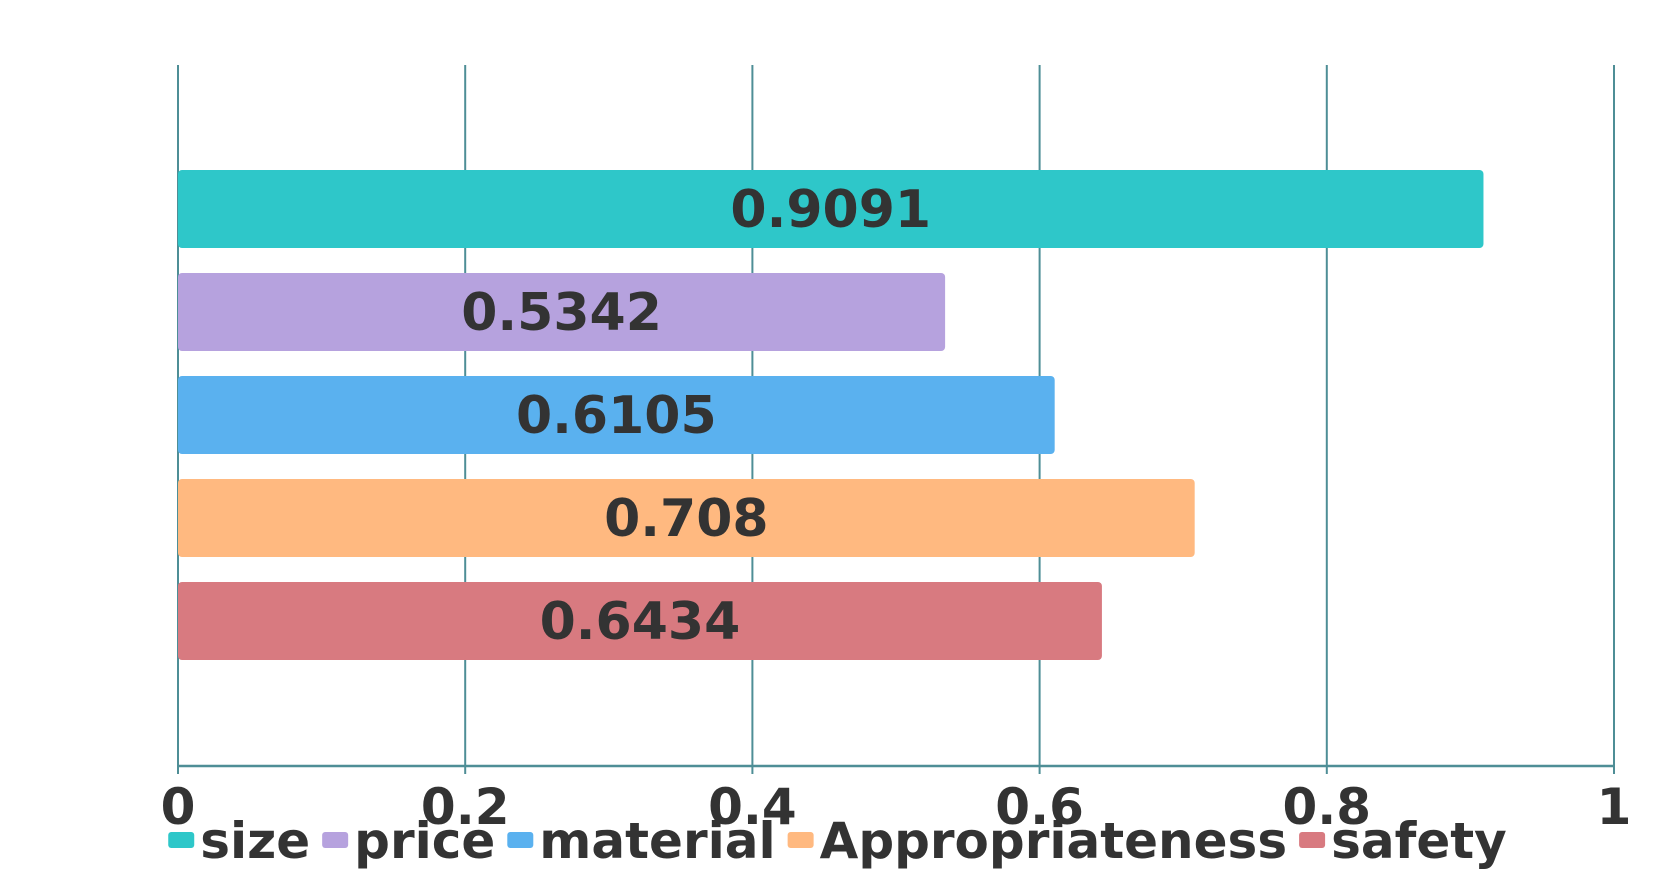 Image resolution: width=1675 pixels, height=888 pixels. Describe the element at coordinates (1419, 841) in the screenshot. I see `legend-label: safety` at that location.